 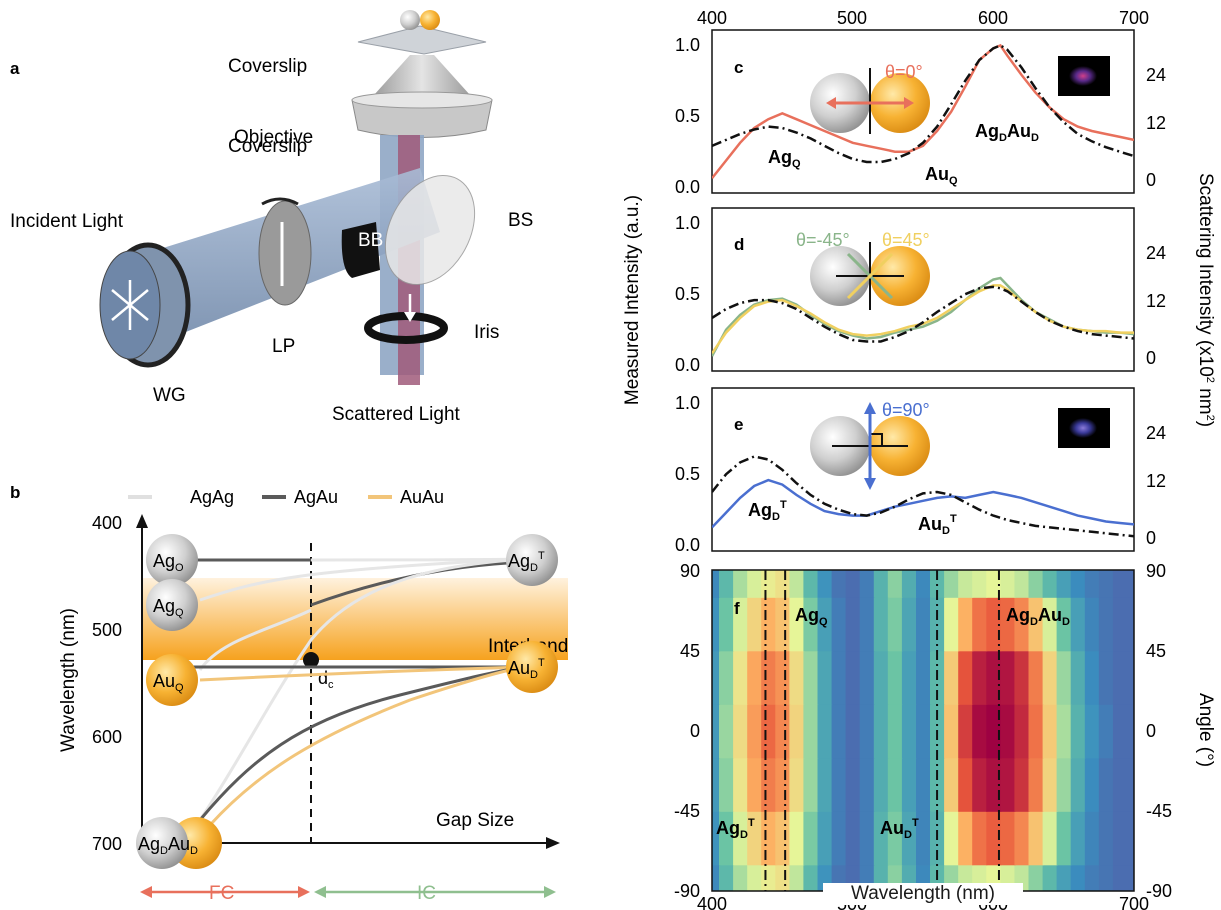 What do you see at coordinates (520, 220) in the screenshot?
I see `label-bs: BS` at bounding box center [520, 220].